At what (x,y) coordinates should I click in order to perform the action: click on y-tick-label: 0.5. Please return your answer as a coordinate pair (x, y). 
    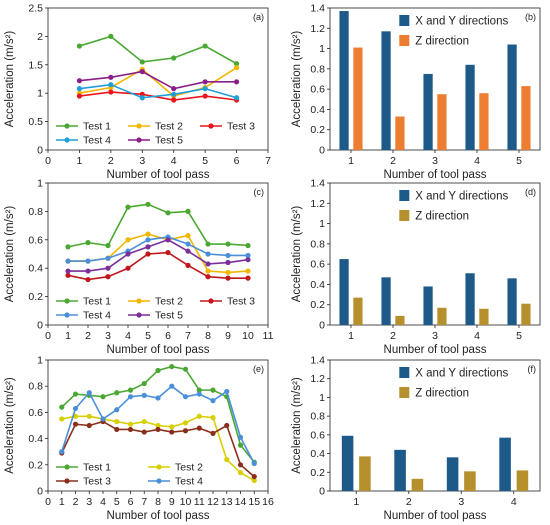
    Looking at the image, I should click on (35, 122).